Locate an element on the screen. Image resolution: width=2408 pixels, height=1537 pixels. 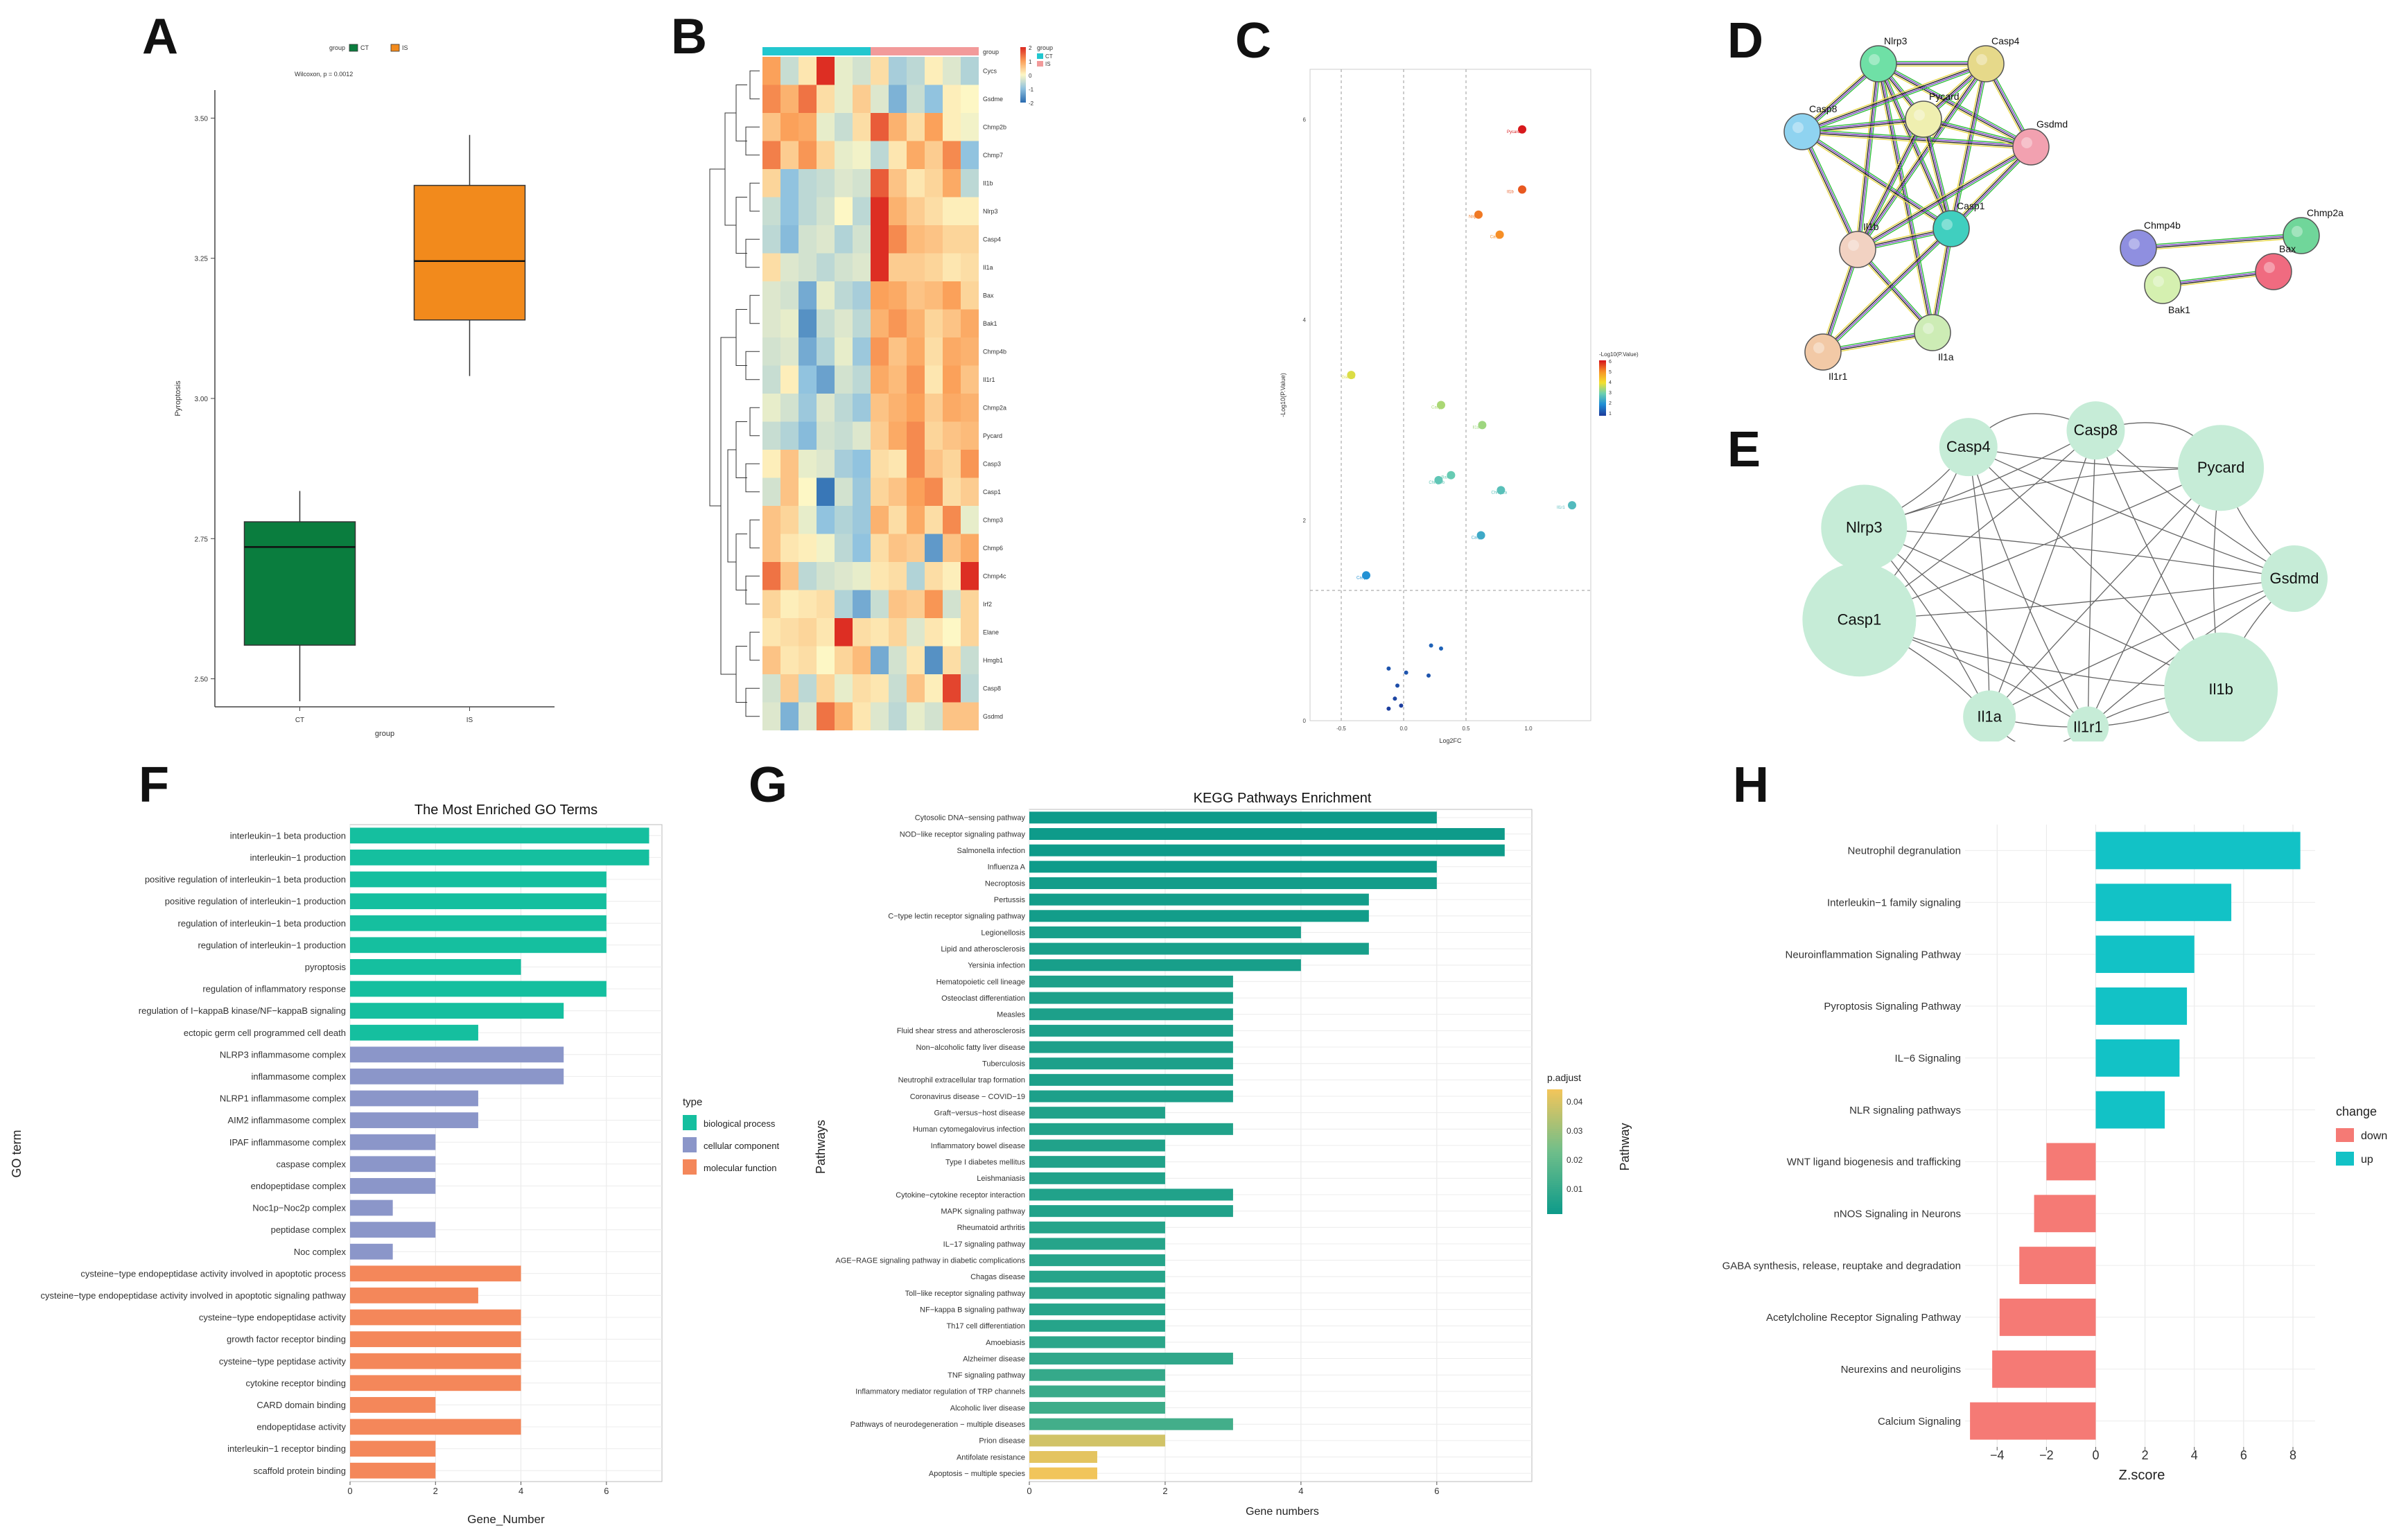
f-legend-swatch is located at coordinates (690, 1144).